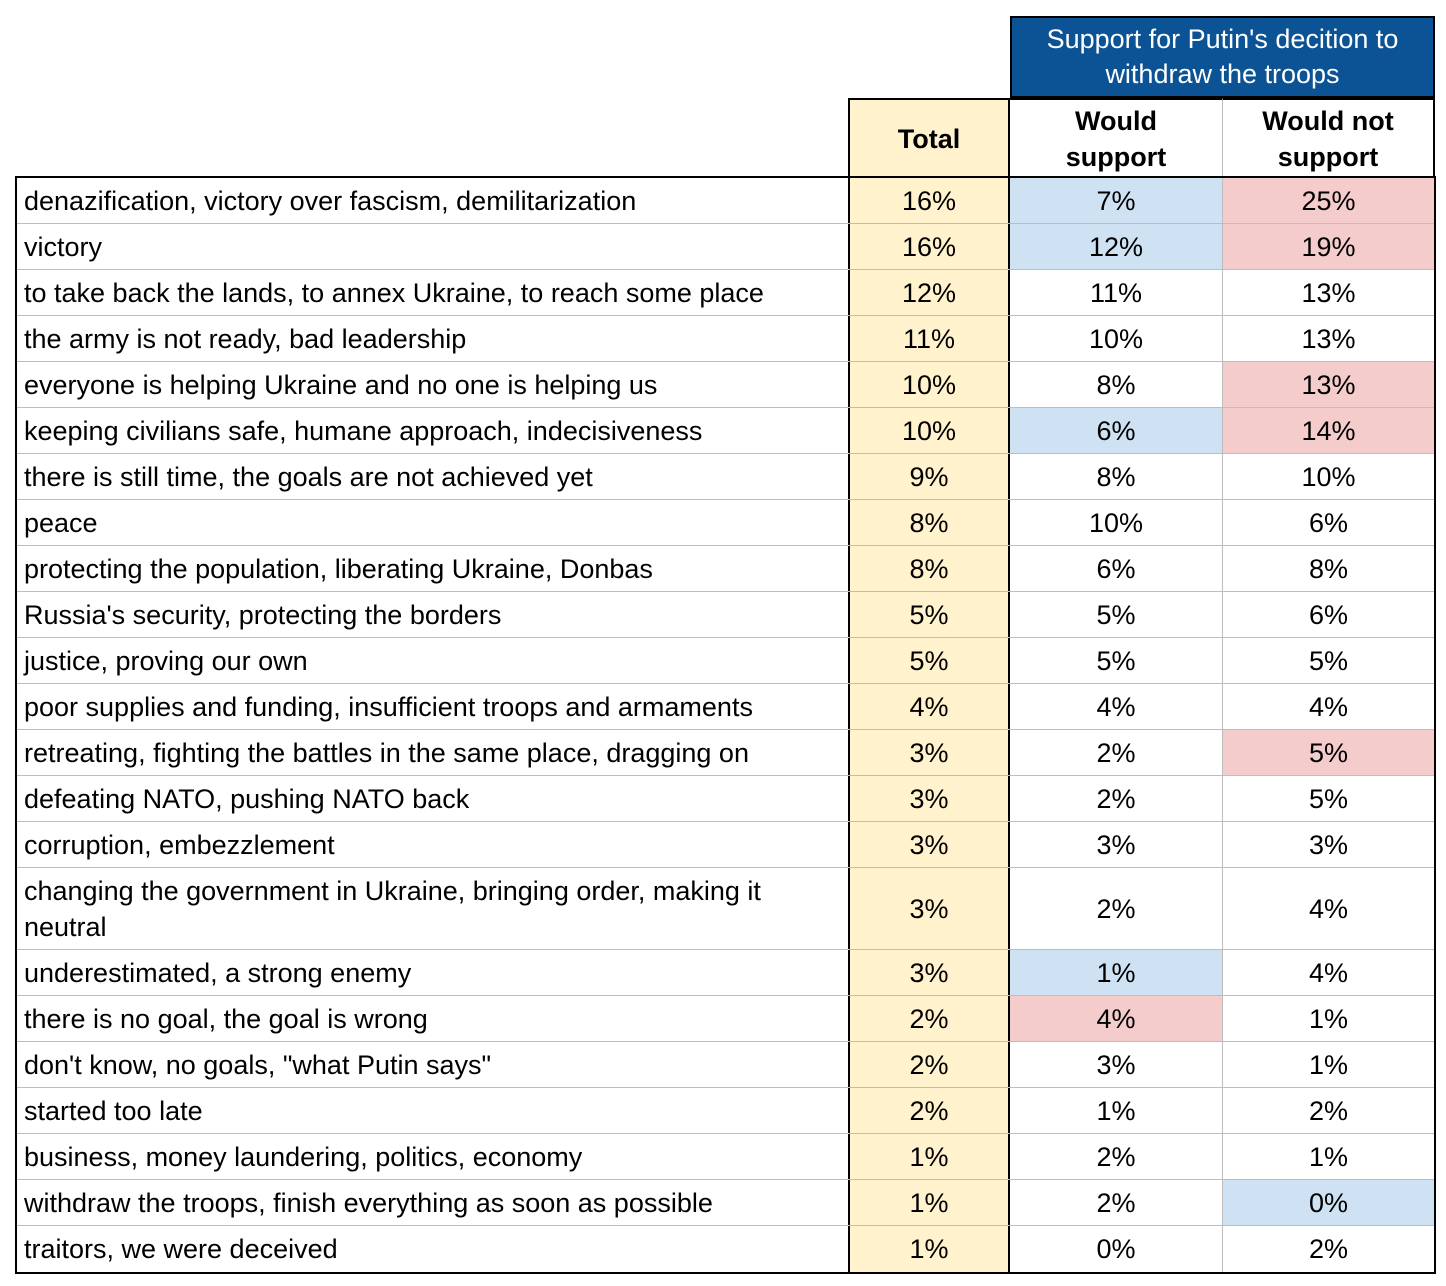  Describe the element at coordinates (725, 973) in the screenshot. I see `table-row: underestimated, a strong enemy 3% 1% 4%` at that location.